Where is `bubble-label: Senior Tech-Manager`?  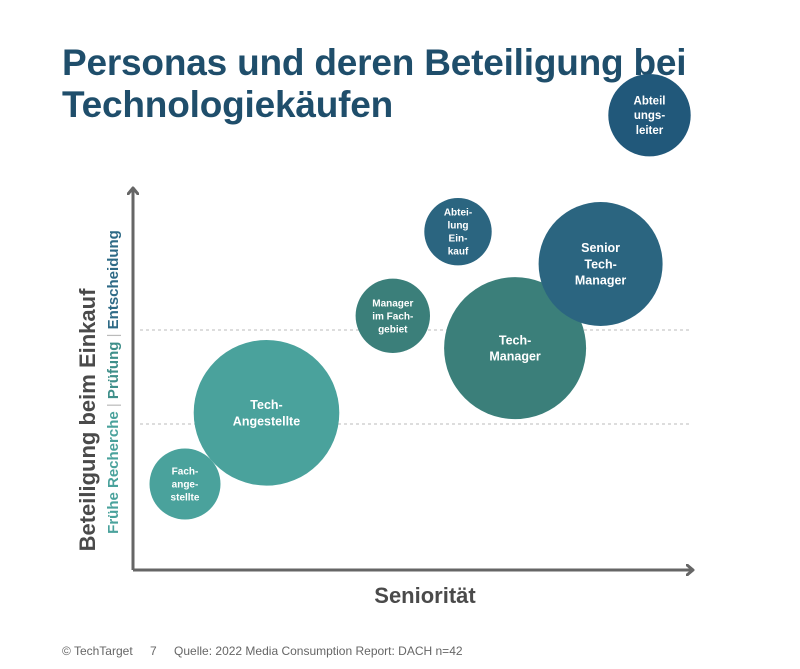 bubble-label: Senior Tech-Manager is located at coordinates (601, 264).